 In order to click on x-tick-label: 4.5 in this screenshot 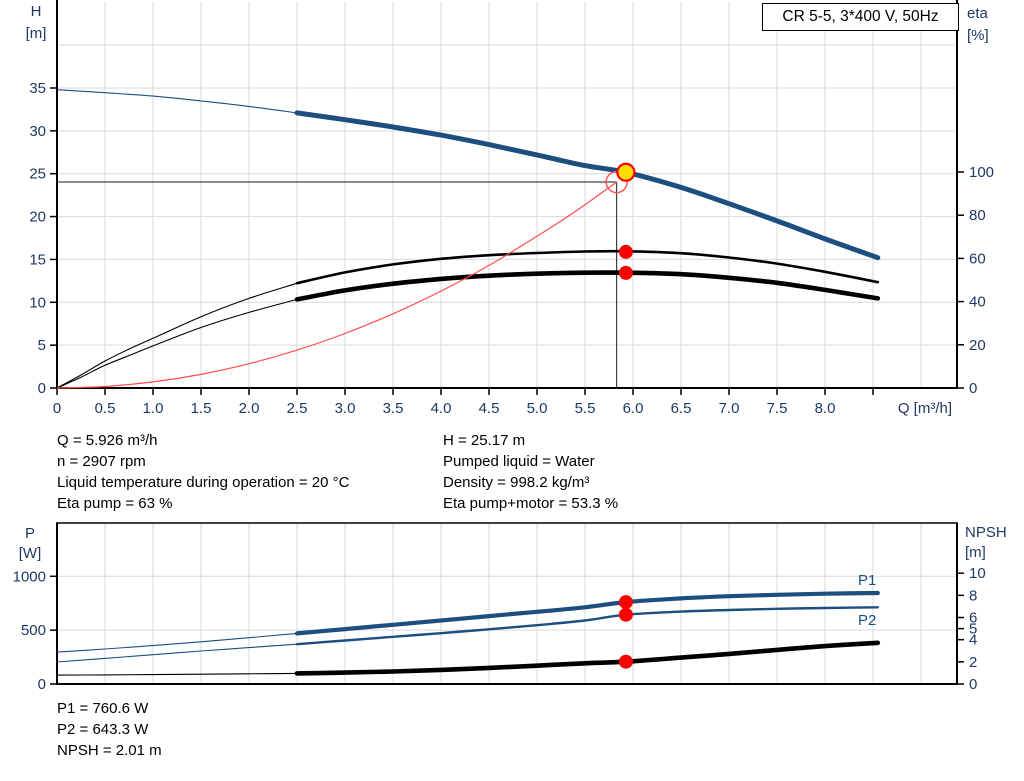, I will do `click(489, 408)`.